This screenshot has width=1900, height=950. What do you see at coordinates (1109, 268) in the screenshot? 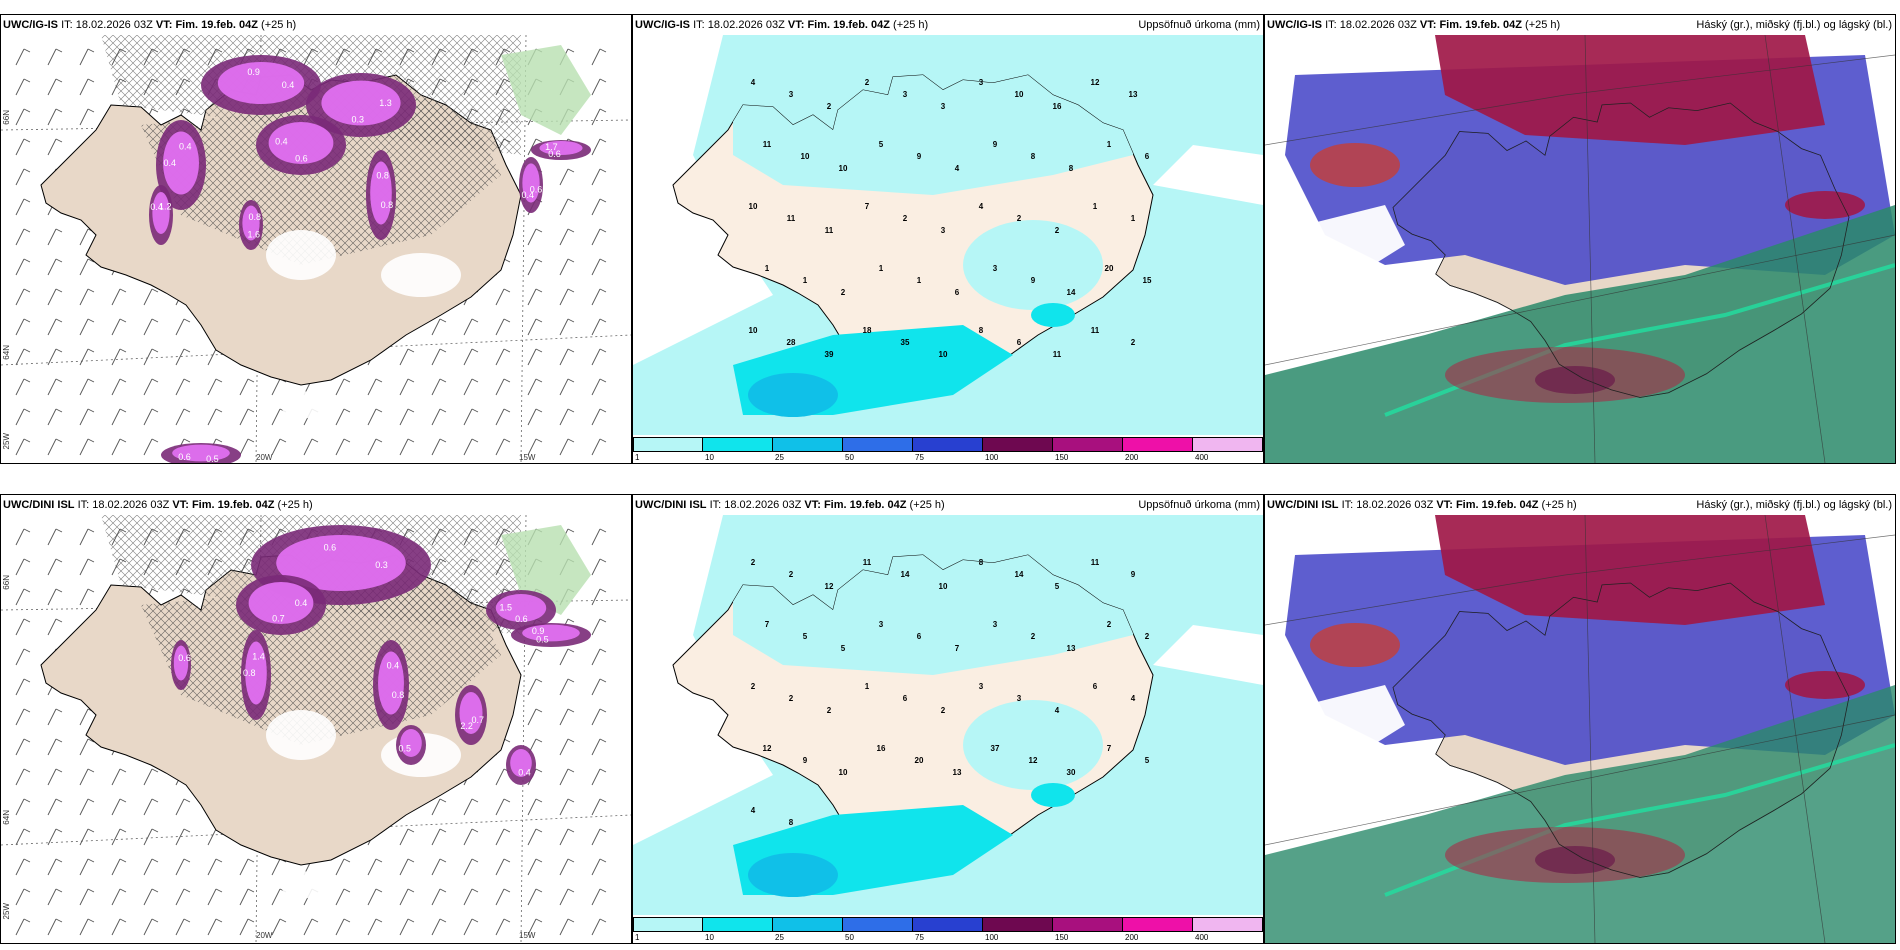
I see `precip-value-label: 20` at bounding box center [1109, 268].